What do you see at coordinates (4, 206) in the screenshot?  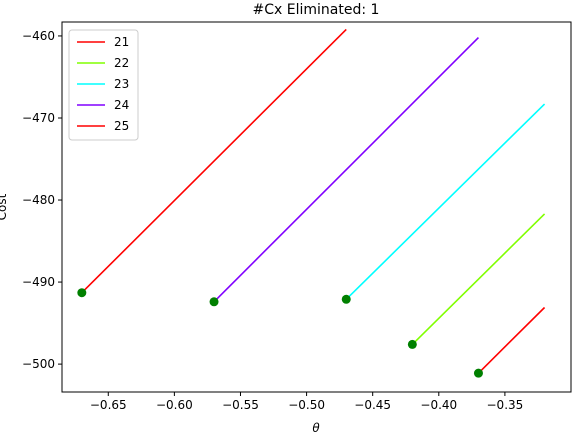 I see `y-axis-label: Cost` at bounding box center [4, 206].